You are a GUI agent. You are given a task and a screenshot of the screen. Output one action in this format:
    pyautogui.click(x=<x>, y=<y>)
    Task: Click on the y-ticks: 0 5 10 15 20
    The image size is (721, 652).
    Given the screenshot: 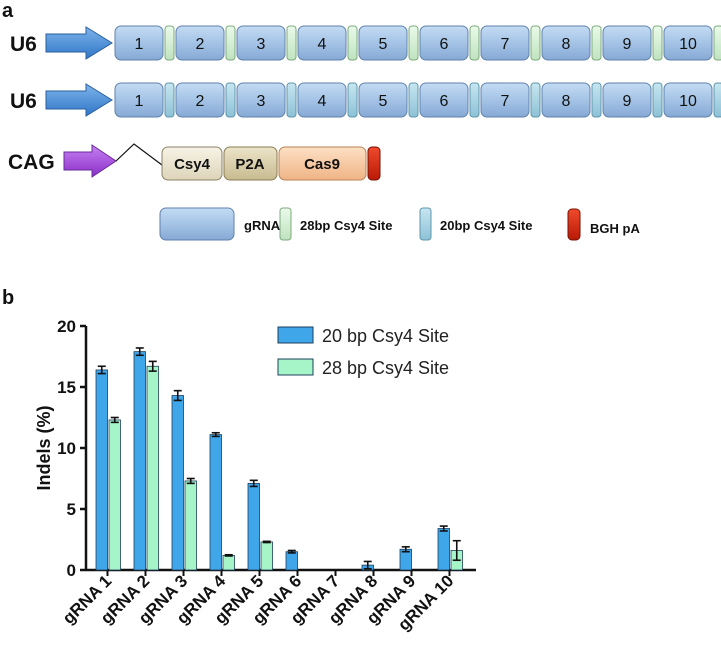 What is the action you would take?
    pyautogui.click(x=71, y=448)
    